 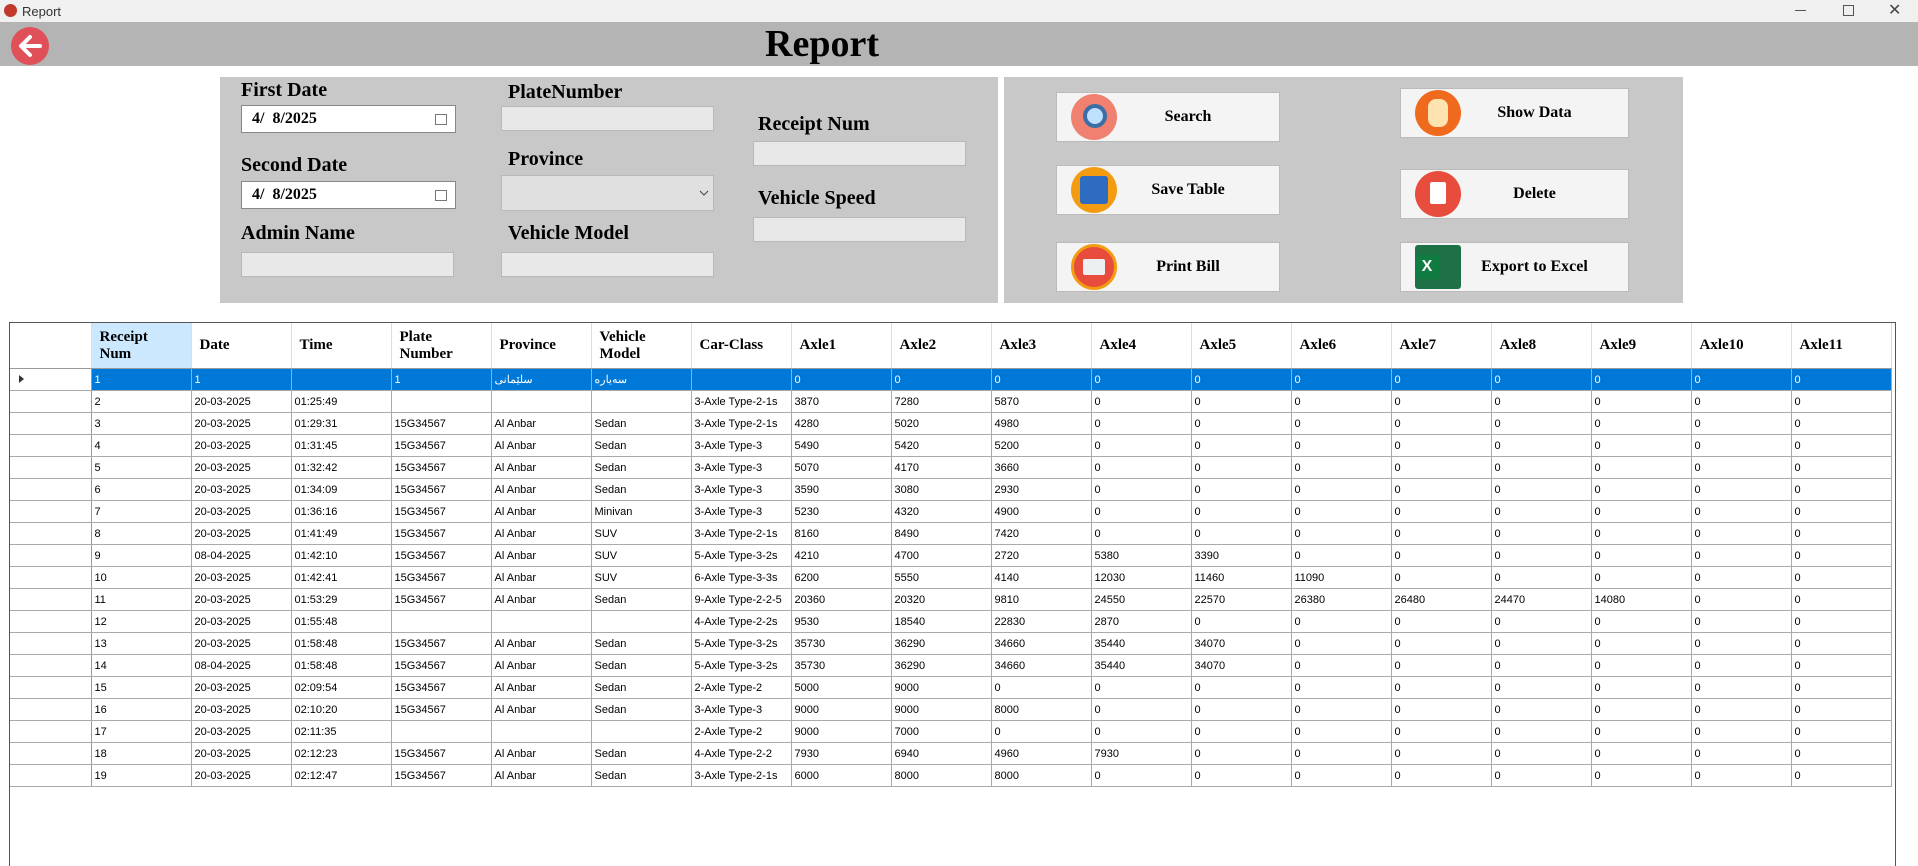 What do you see at coordinates (10, 10) in the screenshot?
I see `app-icon` at bounding box center [10, 10].